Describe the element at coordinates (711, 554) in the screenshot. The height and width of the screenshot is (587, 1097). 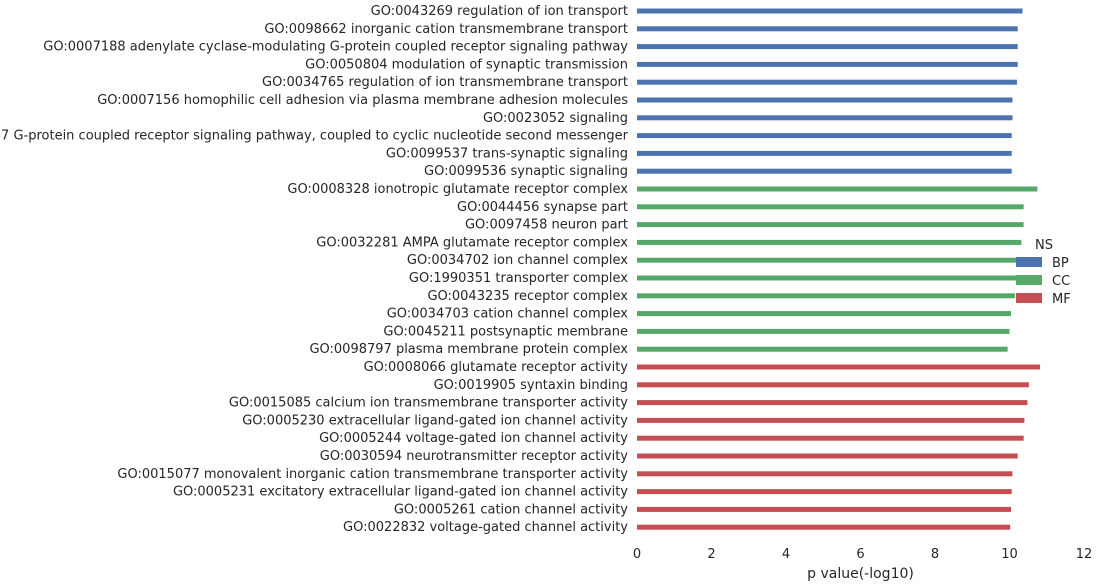
I see `x-tick-label: 2` at that location.